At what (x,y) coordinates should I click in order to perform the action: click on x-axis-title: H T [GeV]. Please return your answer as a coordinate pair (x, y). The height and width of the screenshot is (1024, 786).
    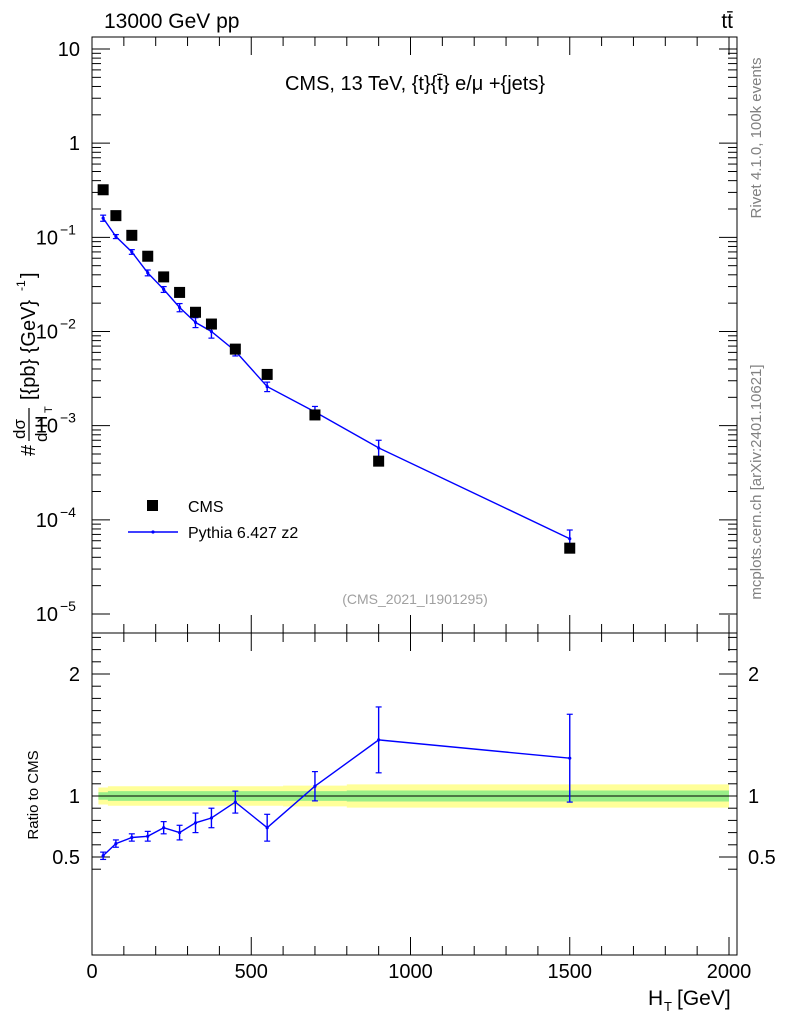
    Looking at the image, I should click on (689, 1000).